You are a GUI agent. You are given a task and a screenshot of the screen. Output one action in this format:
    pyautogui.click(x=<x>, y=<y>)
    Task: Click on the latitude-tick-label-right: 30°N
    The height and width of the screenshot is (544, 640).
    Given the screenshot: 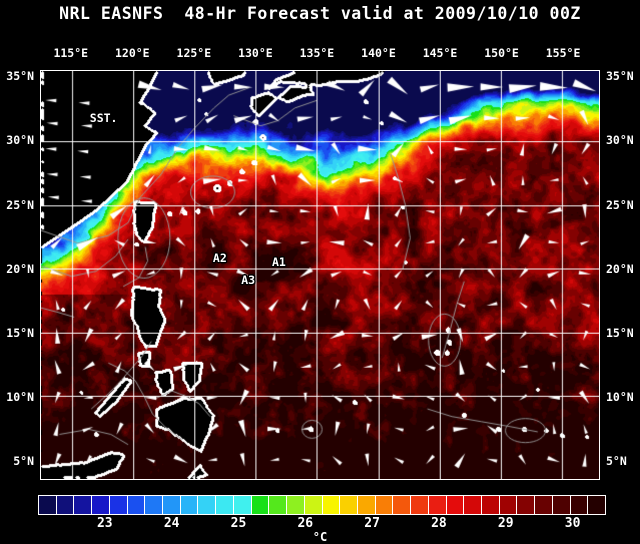 What is the action you would take?
    pyautogui.click(x=620, y=140)
    